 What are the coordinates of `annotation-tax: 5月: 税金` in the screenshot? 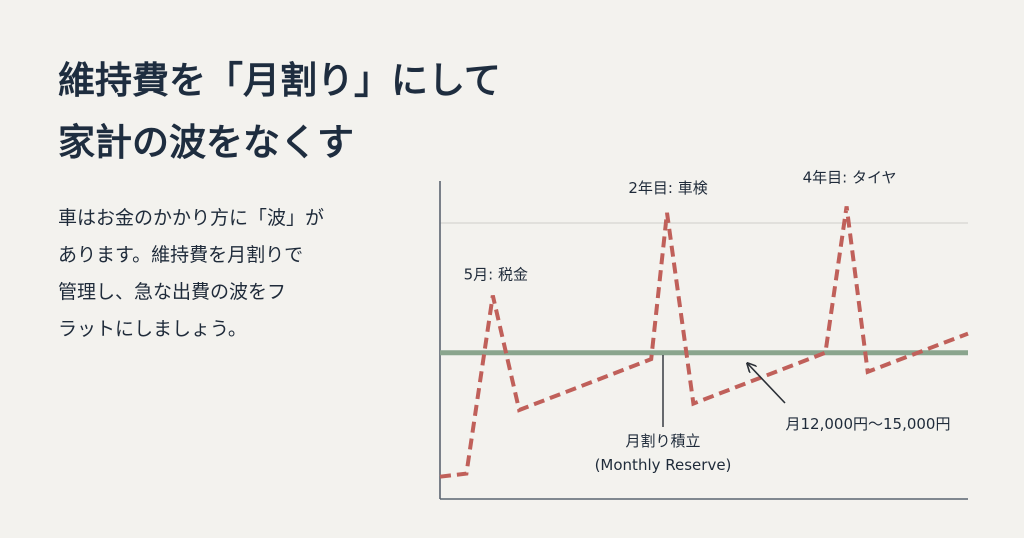 It's located at (496, 274).